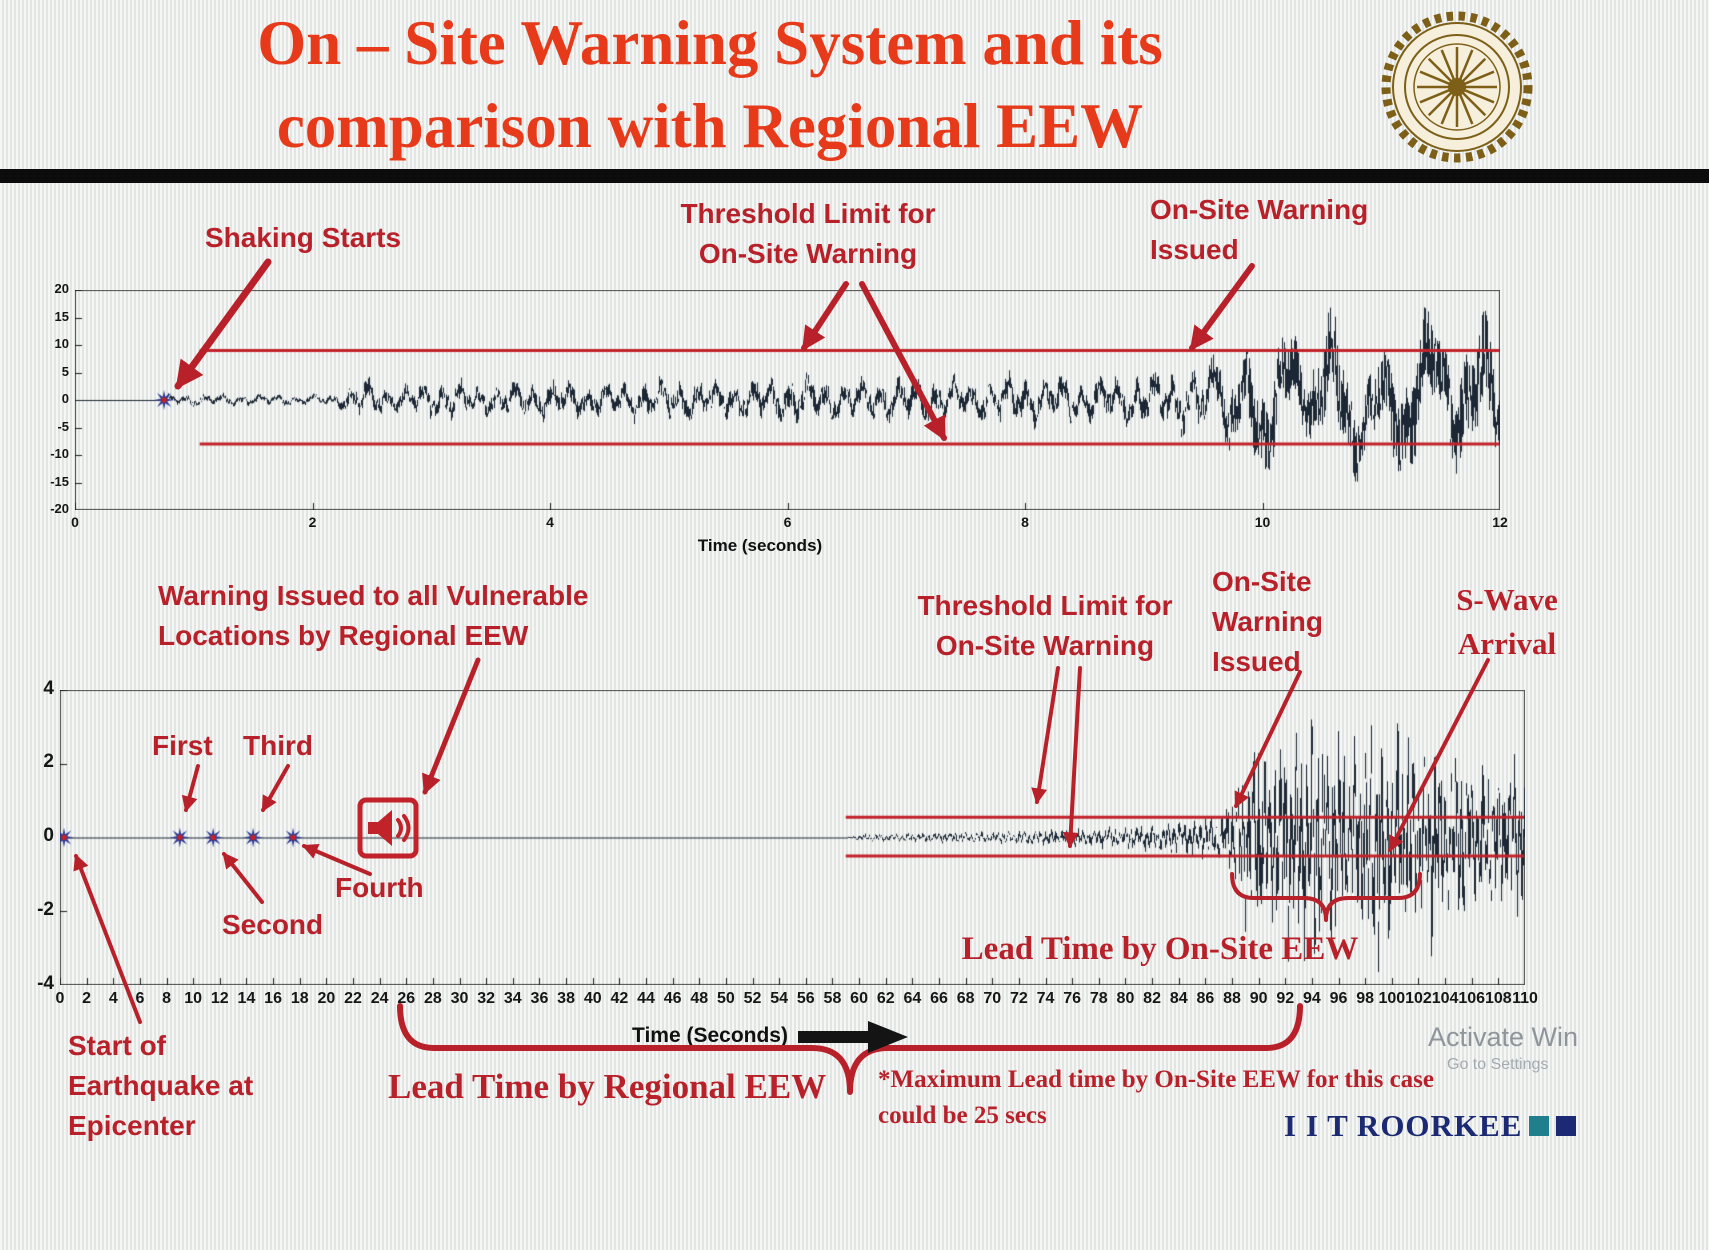  I want to click on annotation-second: Second, so click(273, 924).